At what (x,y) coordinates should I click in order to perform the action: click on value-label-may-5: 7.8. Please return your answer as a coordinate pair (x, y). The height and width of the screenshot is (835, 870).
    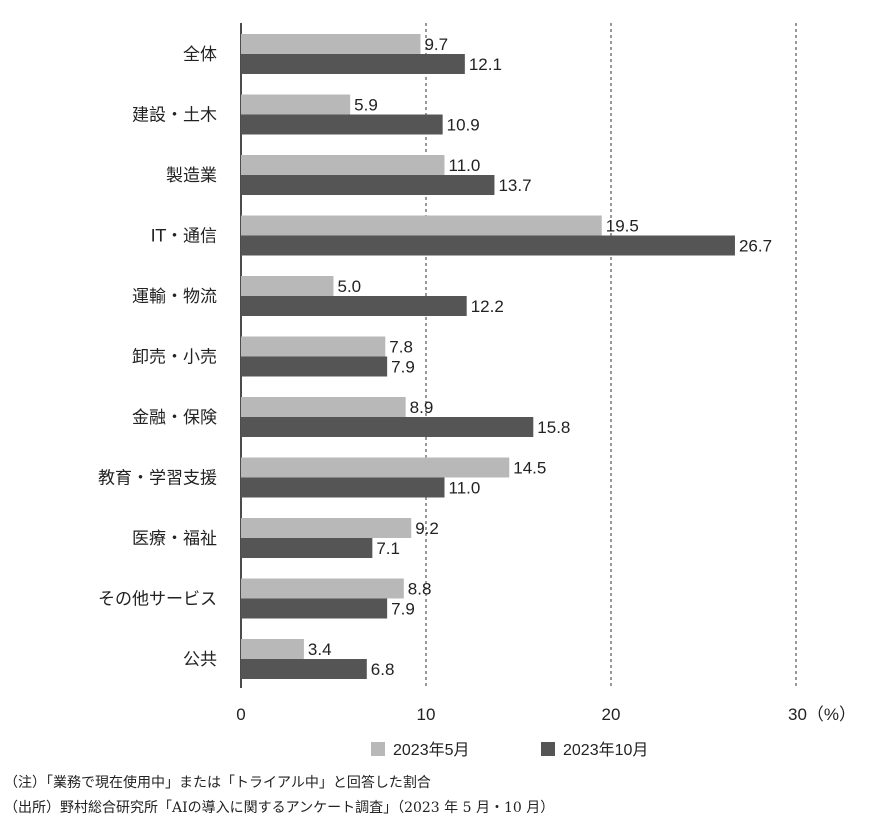
    Looking at the image, I should click on (401, 347).